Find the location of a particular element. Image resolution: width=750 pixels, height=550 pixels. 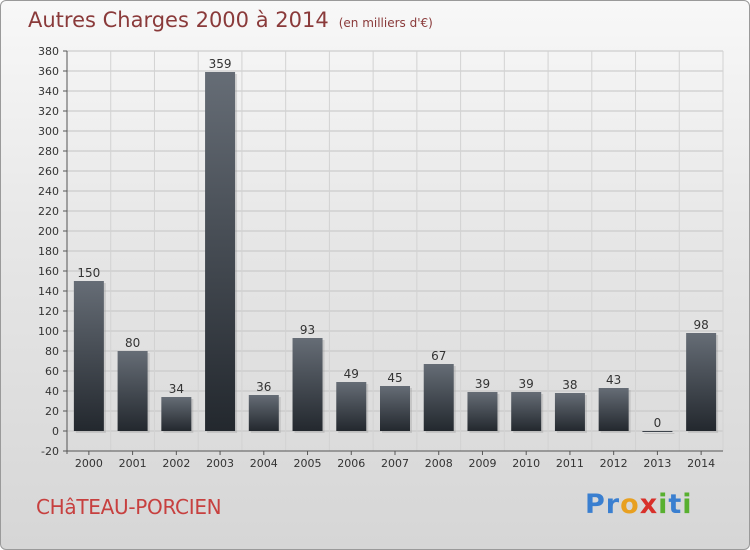

logo-letter: x is located at coordinates (649, 504).